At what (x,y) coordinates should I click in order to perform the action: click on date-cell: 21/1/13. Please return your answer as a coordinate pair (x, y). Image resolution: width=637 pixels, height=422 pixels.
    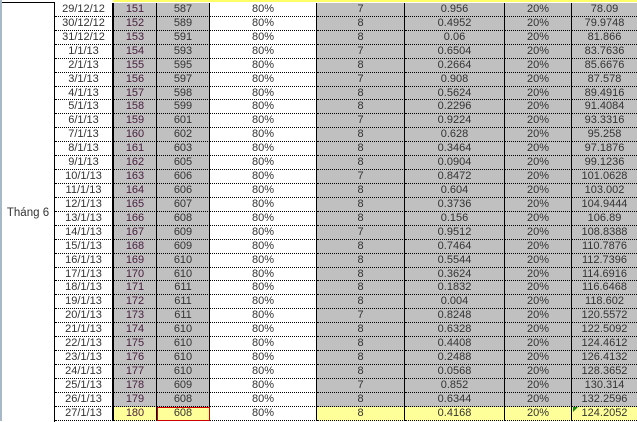
    Looking at the image, I should click on (84, 330).